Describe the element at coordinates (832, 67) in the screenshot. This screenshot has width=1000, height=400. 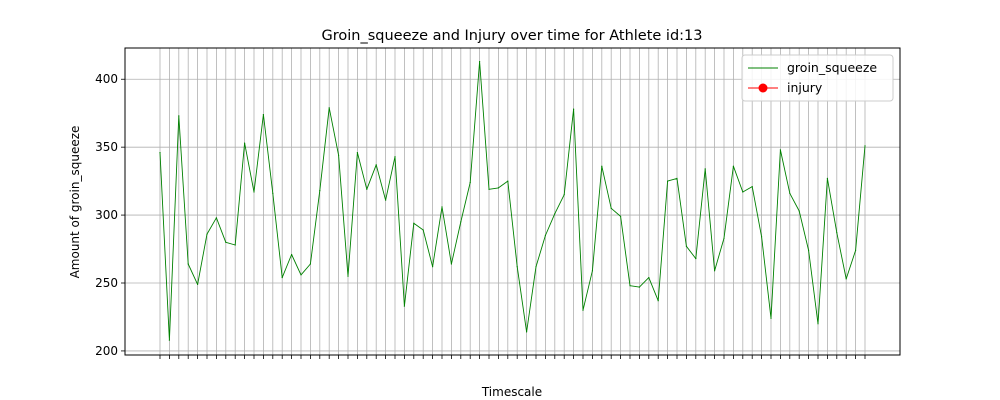
I see `legend-label-groin-squeeze: groin_squeeze` at that location.